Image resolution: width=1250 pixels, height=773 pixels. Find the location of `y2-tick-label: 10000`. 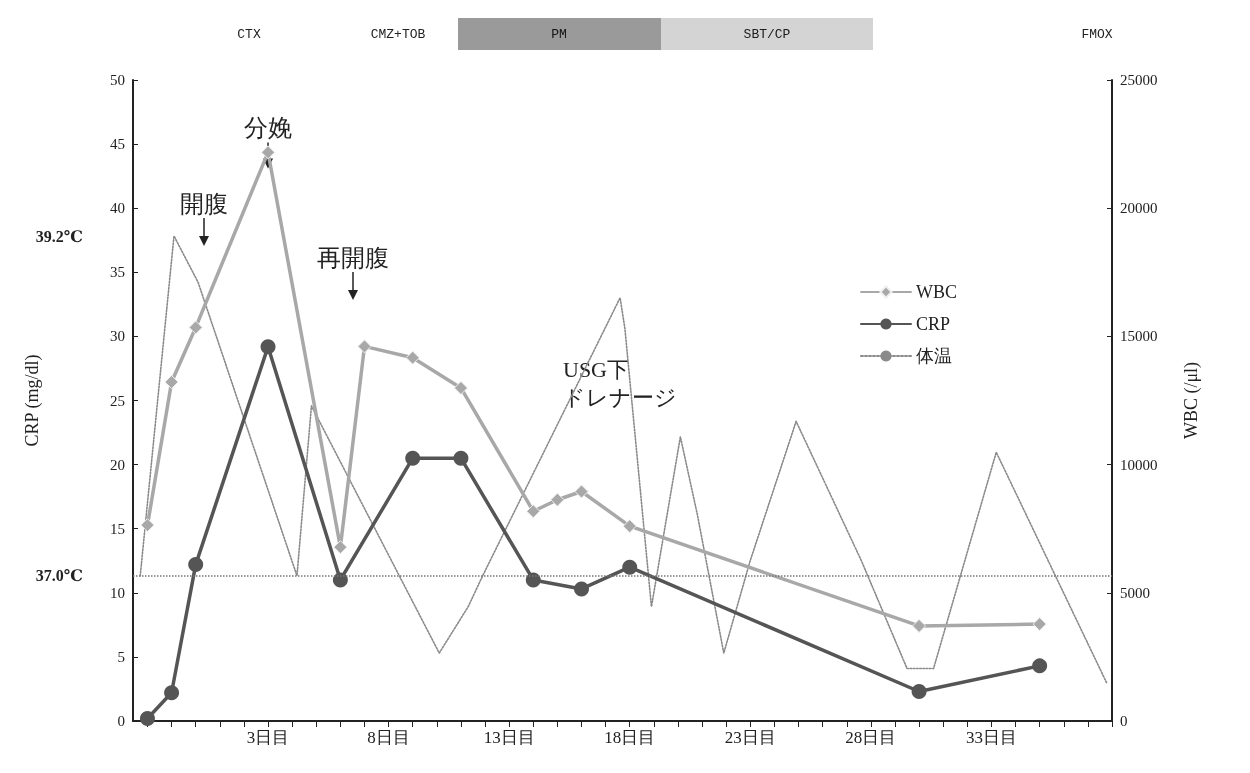

y2-tick-label: 10000 is located at coordinates (1139, 464).